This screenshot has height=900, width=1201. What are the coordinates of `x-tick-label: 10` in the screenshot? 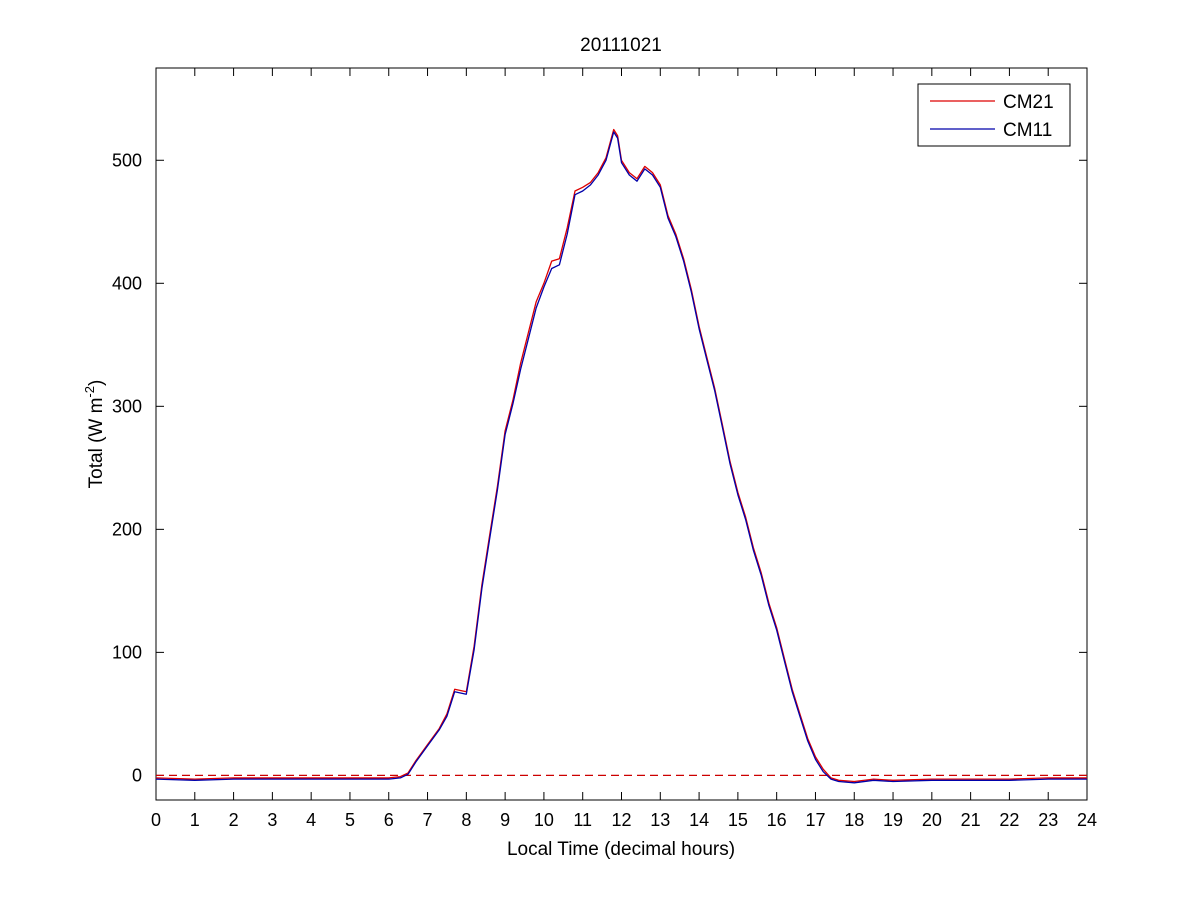 It's located at (544, 820).